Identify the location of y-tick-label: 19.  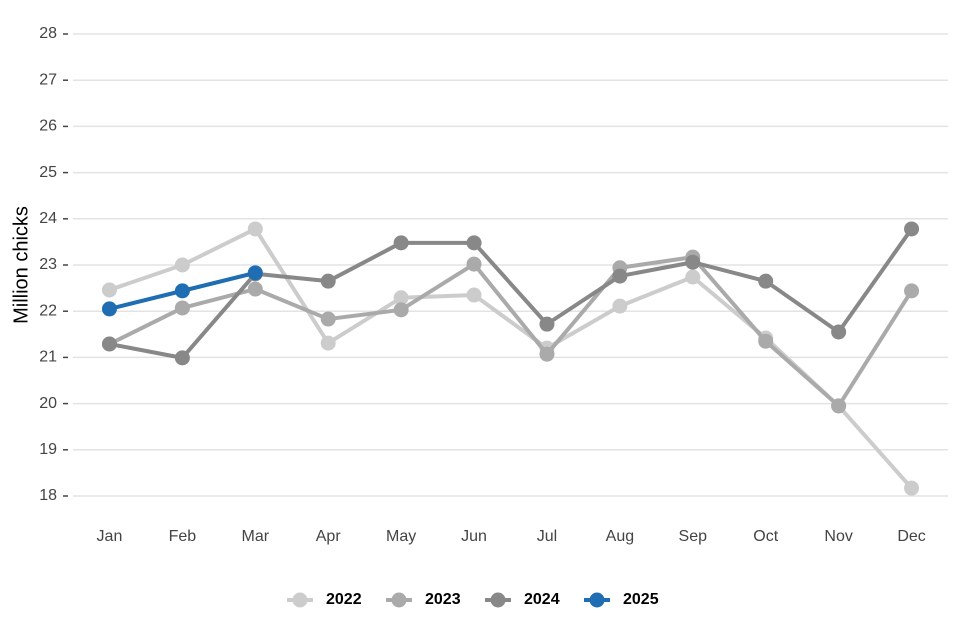
(48, 449).